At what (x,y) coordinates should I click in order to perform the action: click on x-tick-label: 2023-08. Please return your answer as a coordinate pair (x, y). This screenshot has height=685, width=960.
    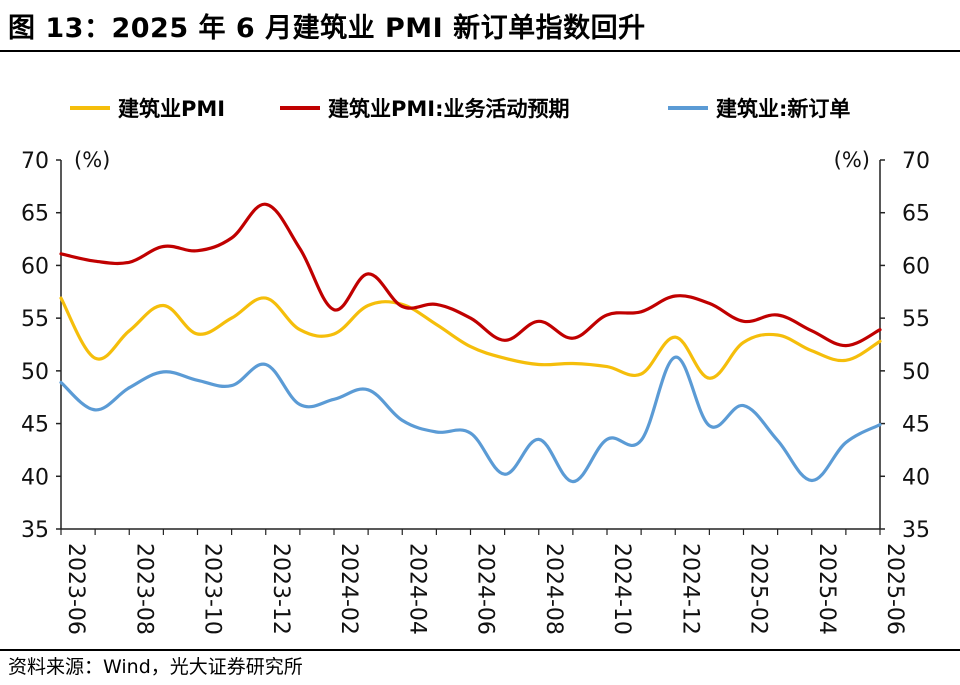
    Looking at the image, I should click on (143, 589).